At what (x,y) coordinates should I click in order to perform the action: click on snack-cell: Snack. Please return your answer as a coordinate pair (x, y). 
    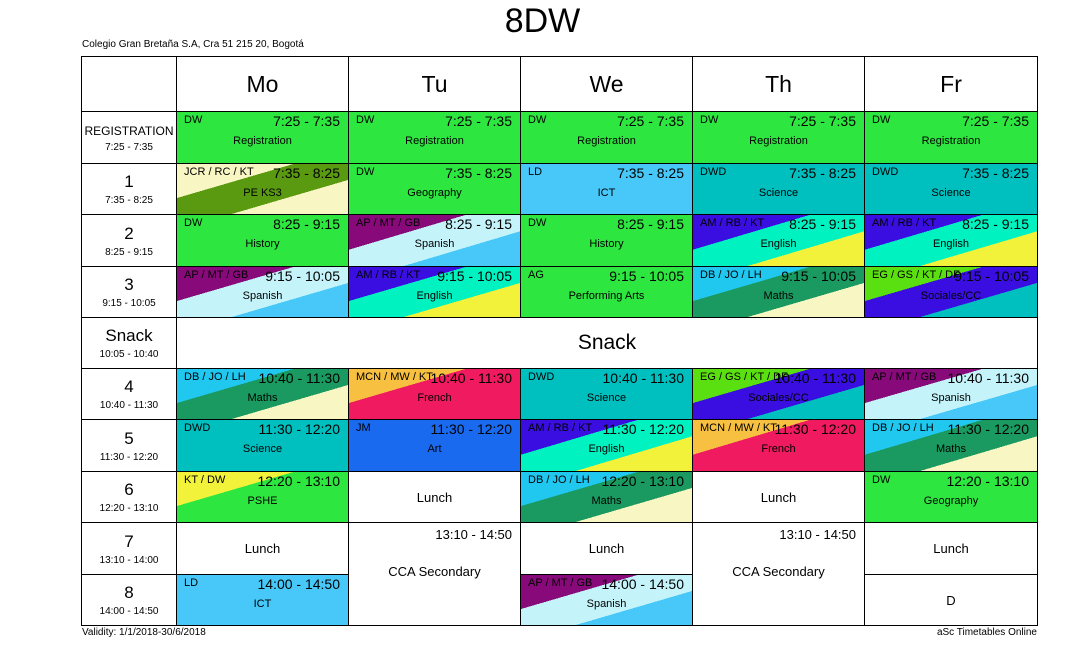
    Looking at the image, I should click on (607, 343).